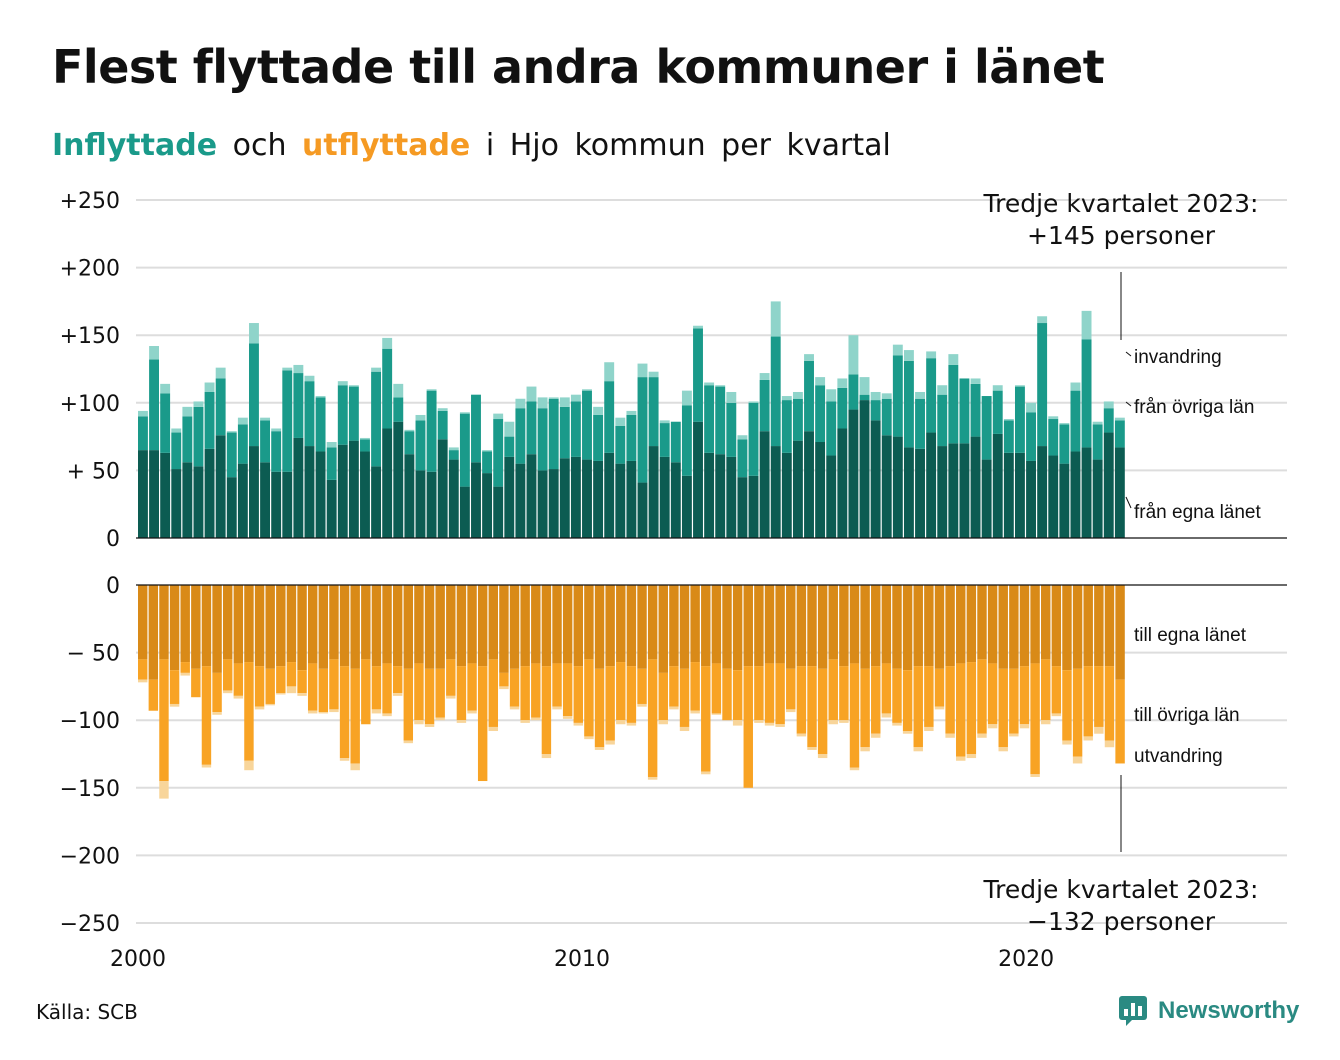 Image resolution: width=1340 pixels, height=1060 pixels. What do you see at coordinates (1190, 635) in the screenshot?
I see `series-label-till-egna-lanet: till egna länet` at bounding box center [1190, 635].